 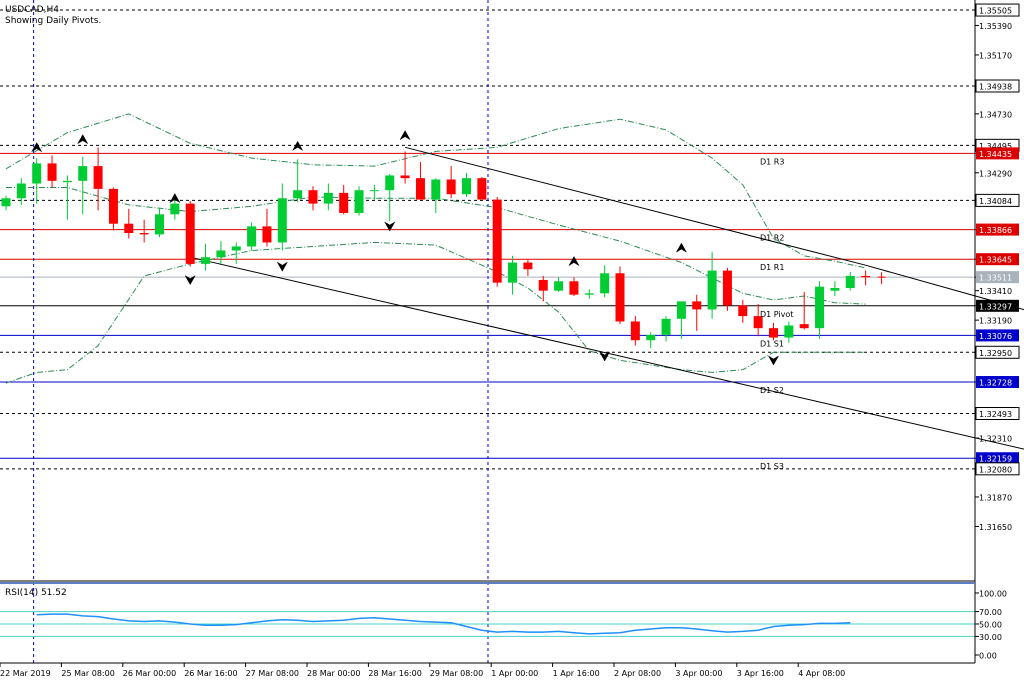 I want to click on time-tick-label: 29 Mar 08:00, so click(x=456, y=673).